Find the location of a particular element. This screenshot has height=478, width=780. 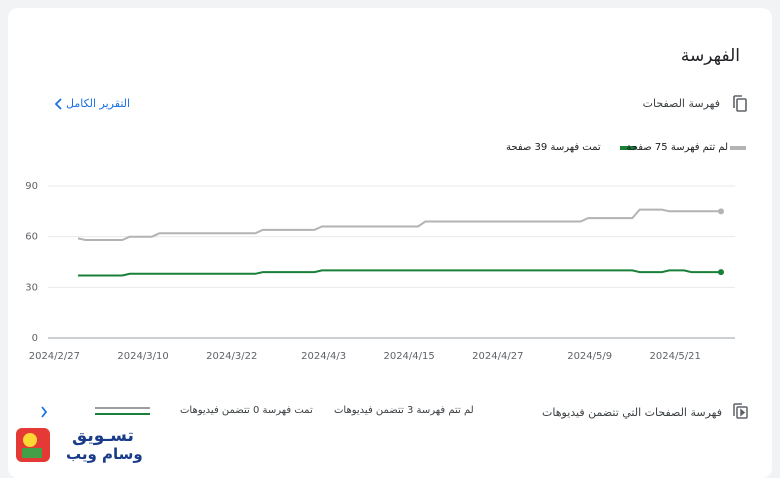

video-indexed: تمت فهرسة 0 تتضمن فيديوهات is located at coordinates (246, 410).